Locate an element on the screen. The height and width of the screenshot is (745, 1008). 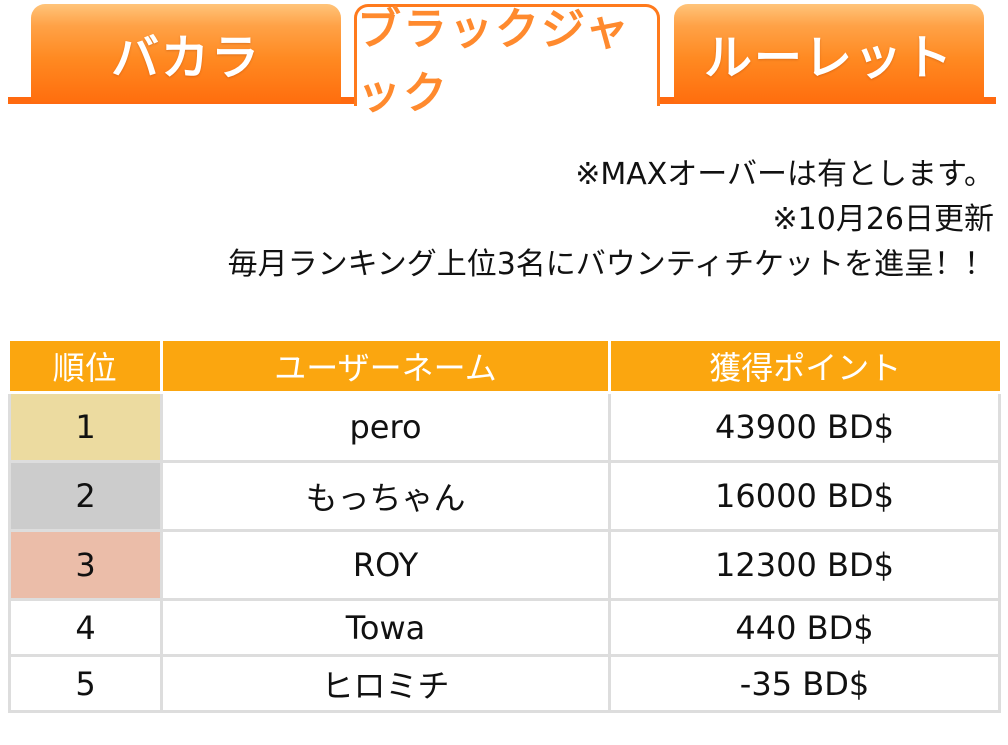
rank-cell: 1 is located at coordinates (85, 427).